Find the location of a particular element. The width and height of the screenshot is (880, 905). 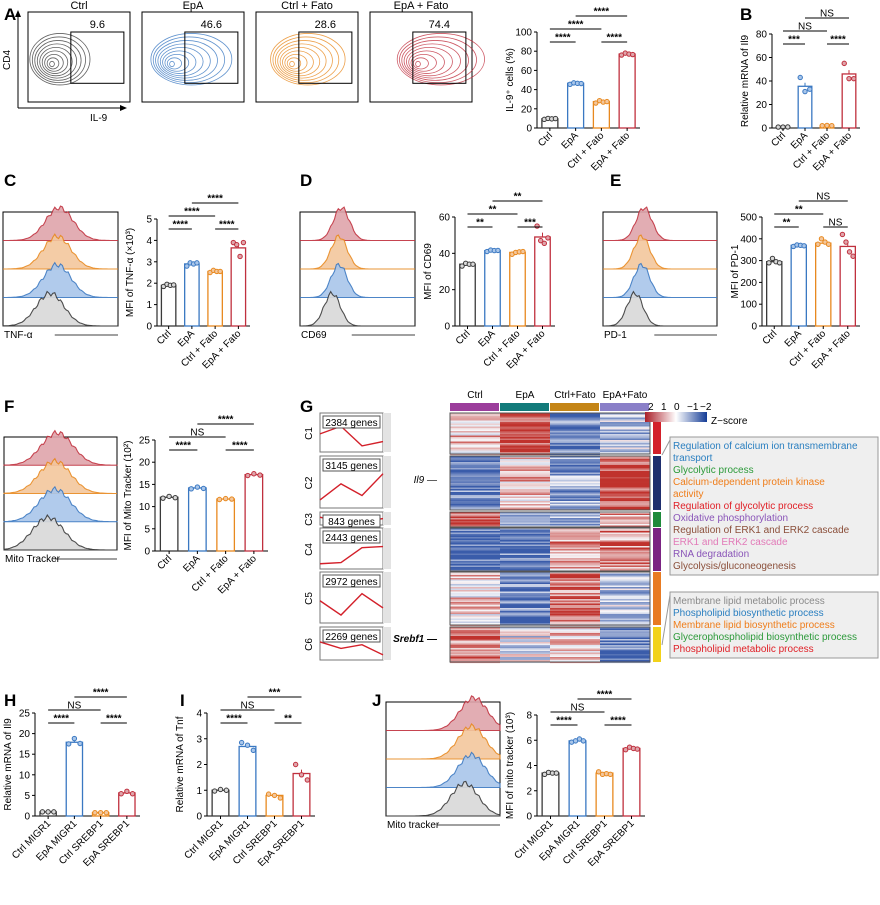

zscore-colorbar is located at coordinates (676, 417).